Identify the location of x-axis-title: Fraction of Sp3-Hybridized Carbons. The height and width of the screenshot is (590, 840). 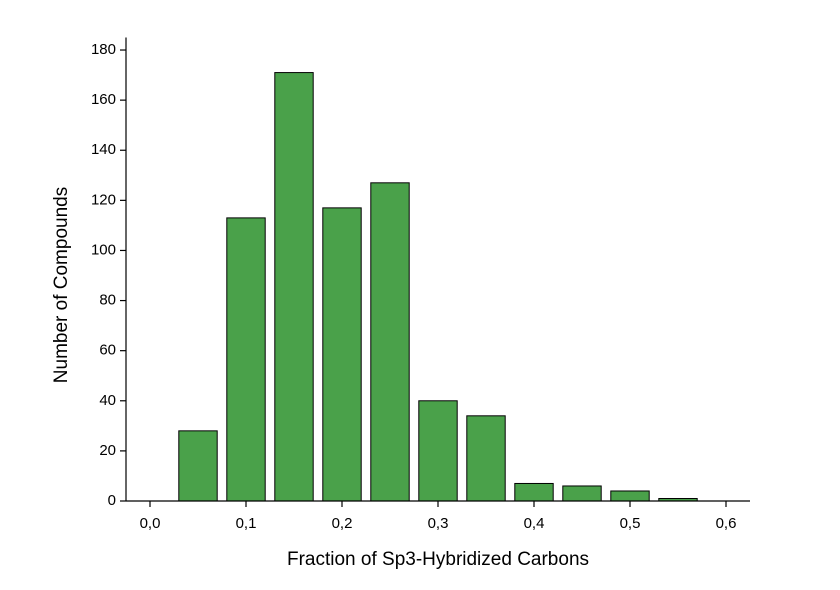
(438, 559).